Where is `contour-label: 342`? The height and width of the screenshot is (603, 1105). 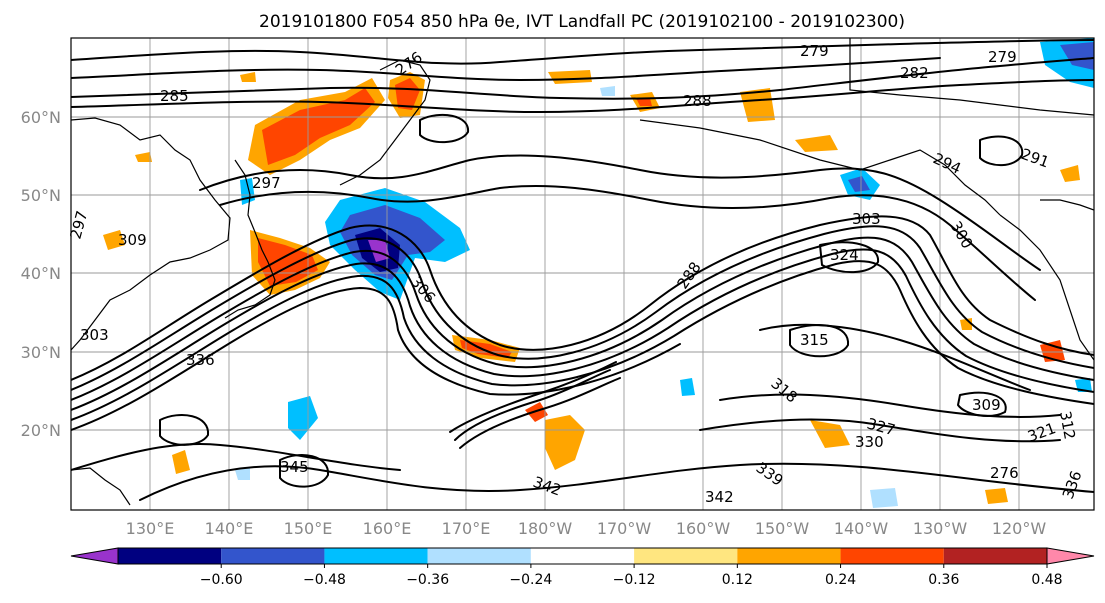
contour-label: 342 is located at coordinates (719, 497).